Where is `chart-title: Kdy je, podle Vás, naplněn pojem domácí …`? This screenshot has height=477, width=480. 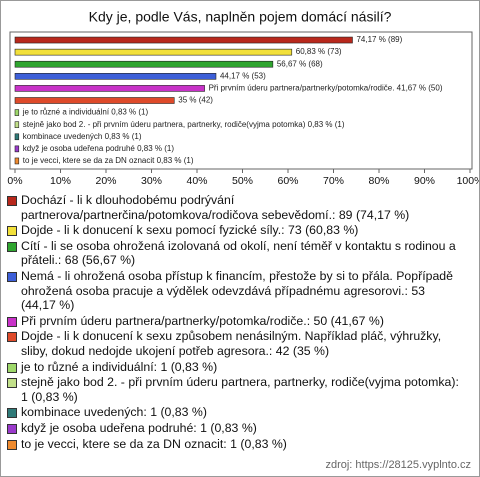
chart-title: Kdy je, podle Vás, naplněn pojem domácí … is located at coordinates (240, 17).